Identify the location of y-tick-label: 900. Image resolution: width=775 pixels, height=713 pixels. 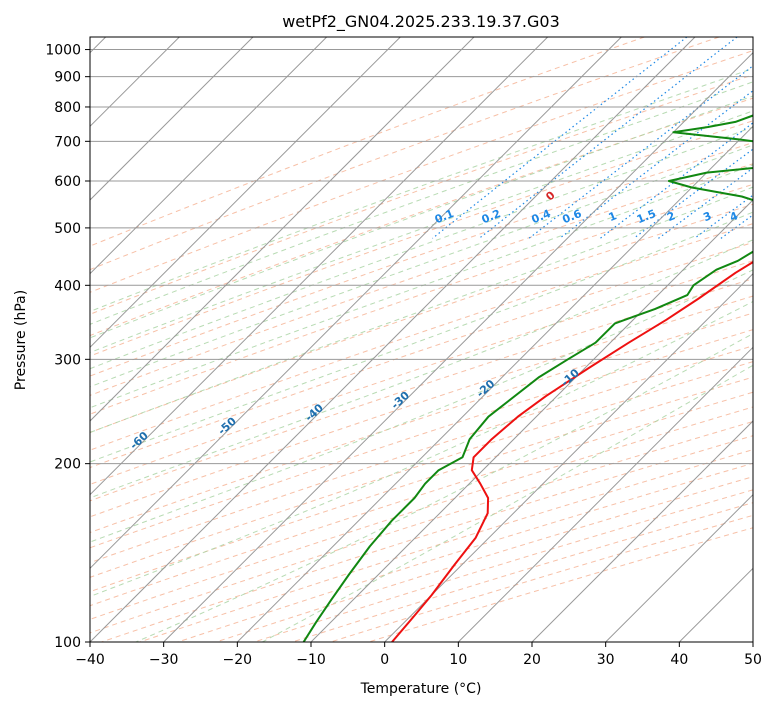
(67, 78).